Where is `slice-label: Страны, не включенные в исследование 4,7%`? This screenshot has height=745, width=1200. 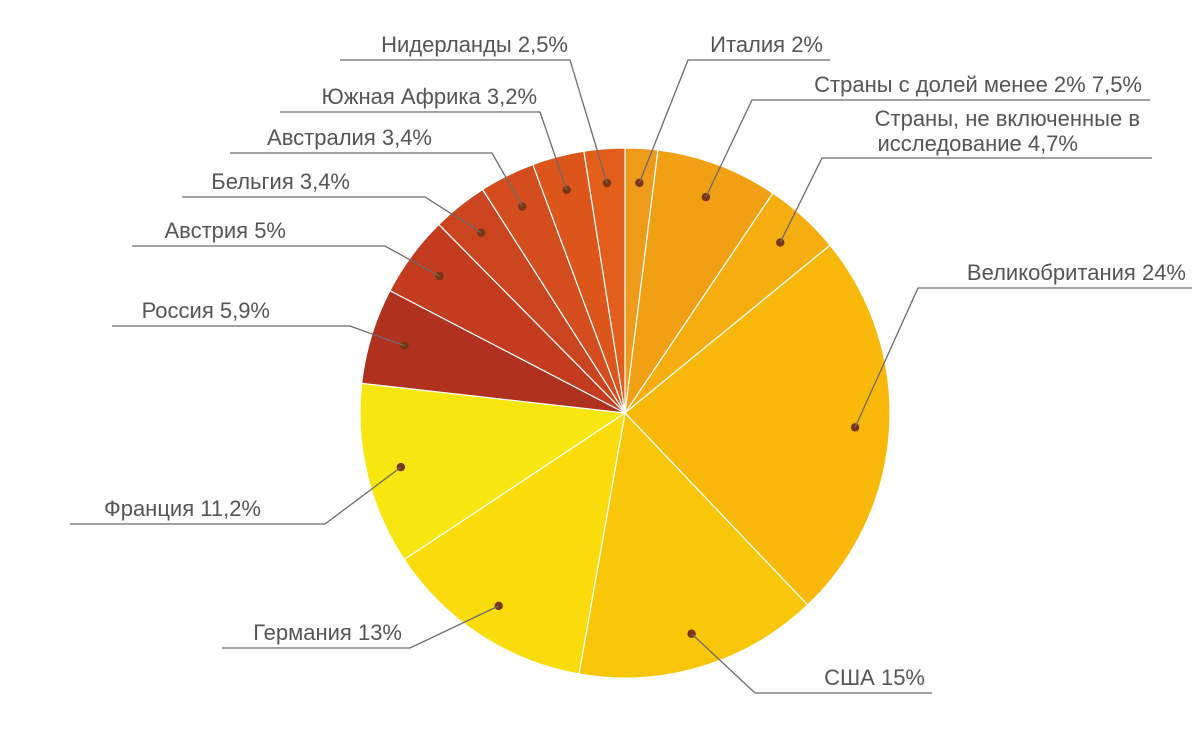 slice-label: Страны, не включенные в исследование 4,7% is located at coordinates (1007, 131).